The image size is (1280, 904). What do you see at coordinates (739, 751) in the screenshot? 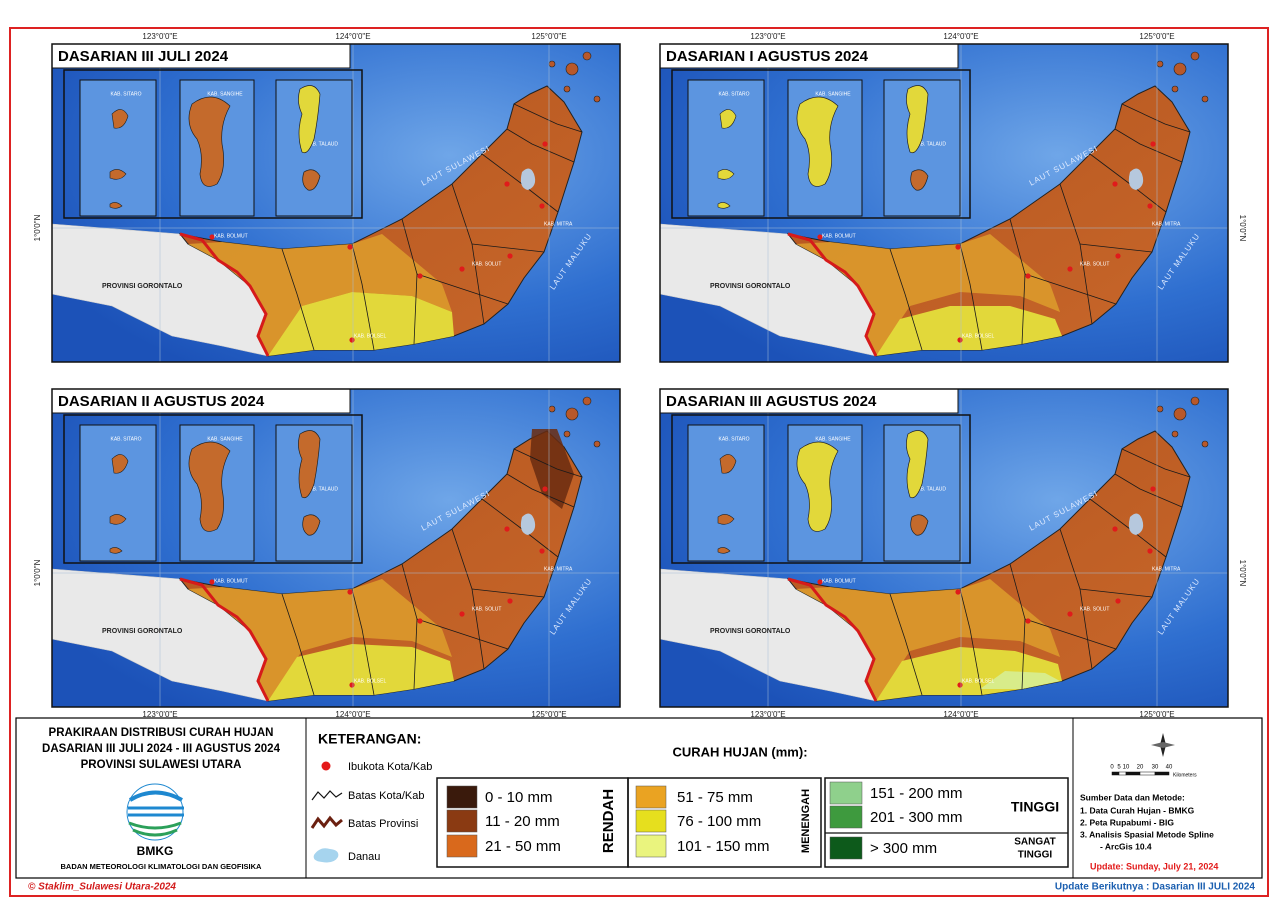
I see `rain-title: CURAH HUJAN (mm):` at bounding box center [739, 751].